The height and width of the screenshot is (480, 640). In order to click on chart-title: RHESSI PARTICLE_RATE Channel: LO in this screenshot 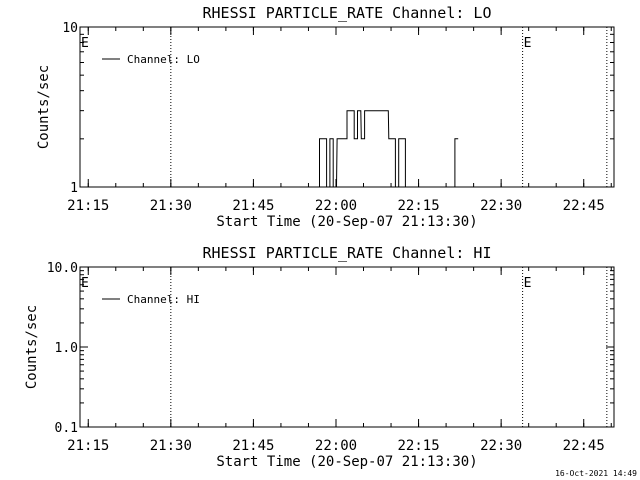, I will do `click(347, 13)`.